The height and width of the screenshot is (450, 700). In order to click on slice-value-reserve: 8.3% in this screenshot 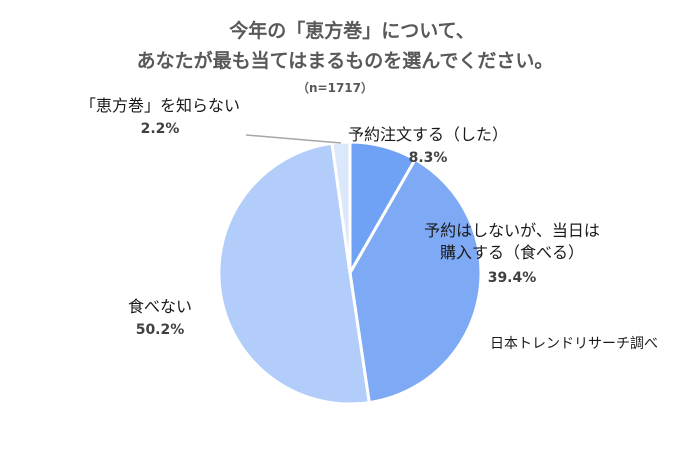, I will do `click(428, 158)`.